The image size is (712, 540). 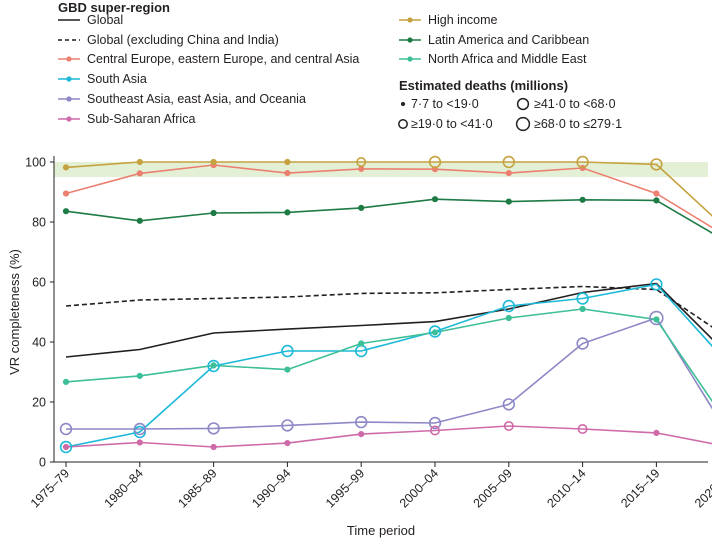 I want to click on series-line-global, so click(x=388, y=320).